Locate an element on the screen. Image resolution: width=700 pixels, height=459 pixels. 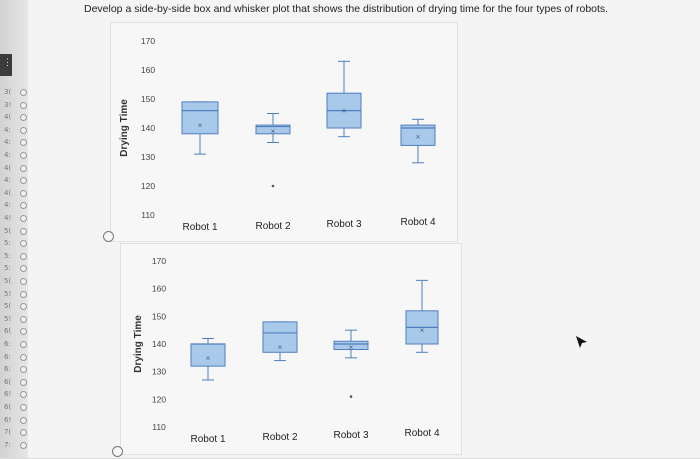
tab-mark-icon: ⋮ is located at coordinates (7, 62).